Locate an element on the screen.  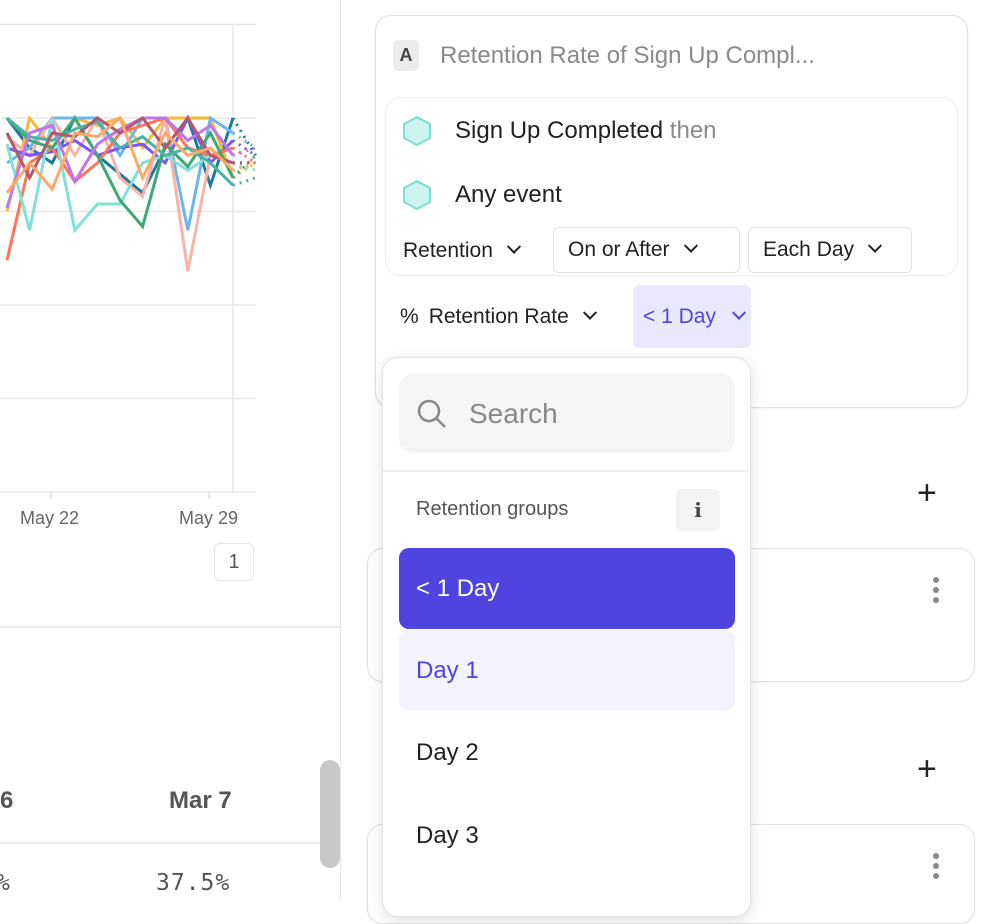
search-input is located at coordinates (589, 413).